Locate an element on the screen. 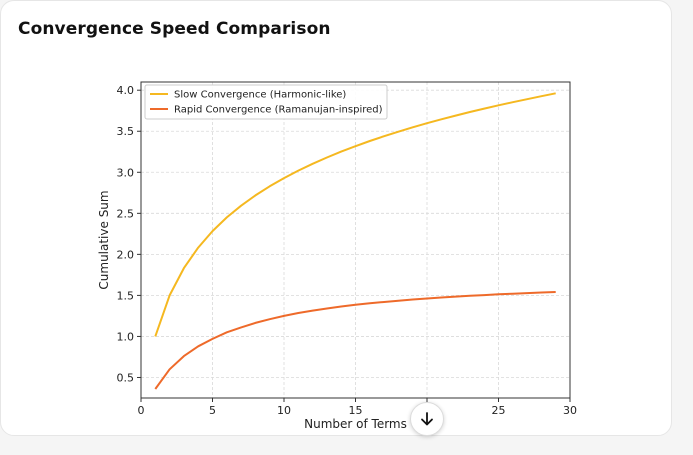  card-title: Convergence Speed Comparison is located at coordinates (174, 29).